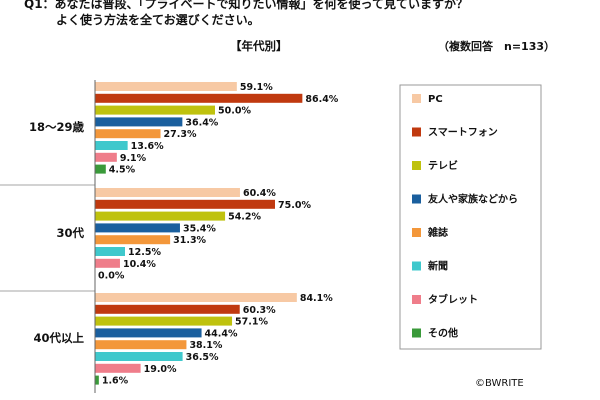 The height and width of the screenshot is (400, 600). What do you see at coordinates (122, 170) in the screenshot?
I see `data-label: 4.5%` at bounding box center [122, 170].